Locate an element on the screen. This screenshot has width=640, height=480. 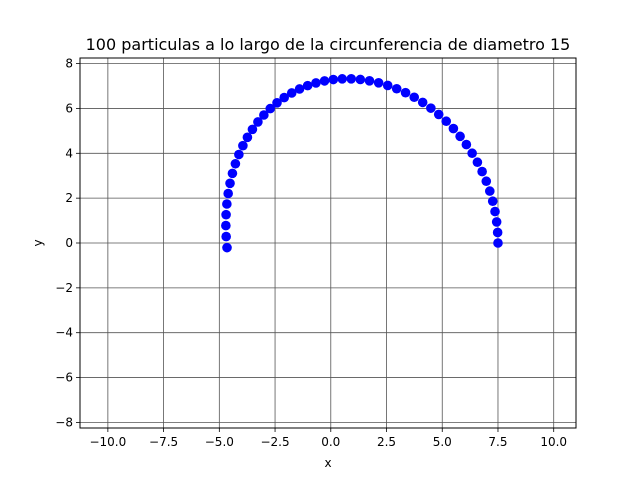
y-tick-label: 6 is located at coordinates (69, 108).